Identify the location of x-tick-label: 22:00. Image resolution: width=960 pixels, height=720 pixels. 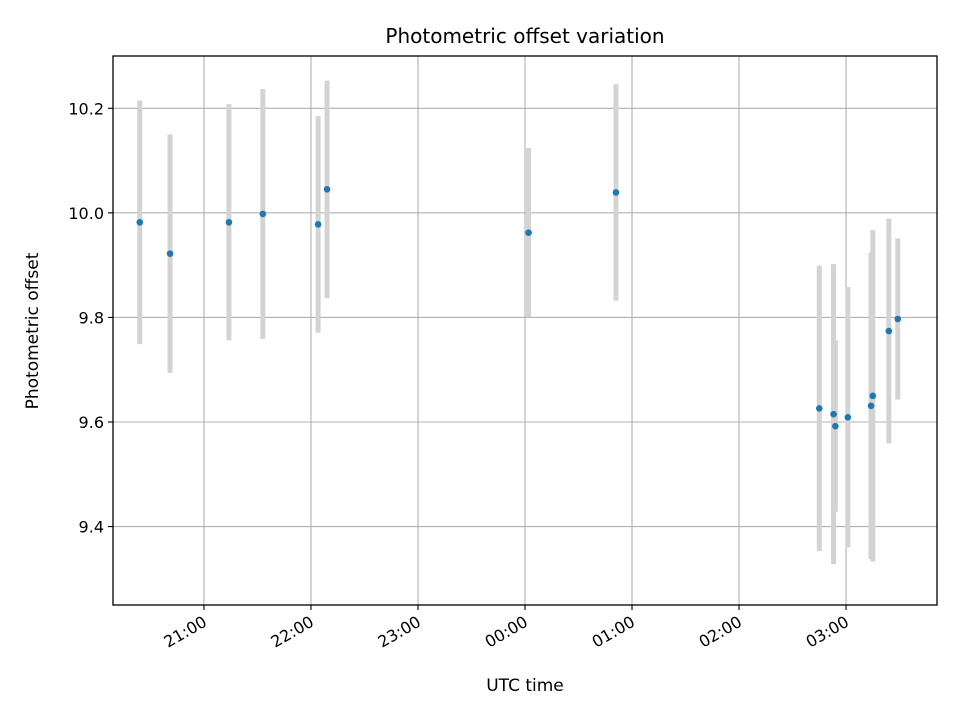
(292, 632).